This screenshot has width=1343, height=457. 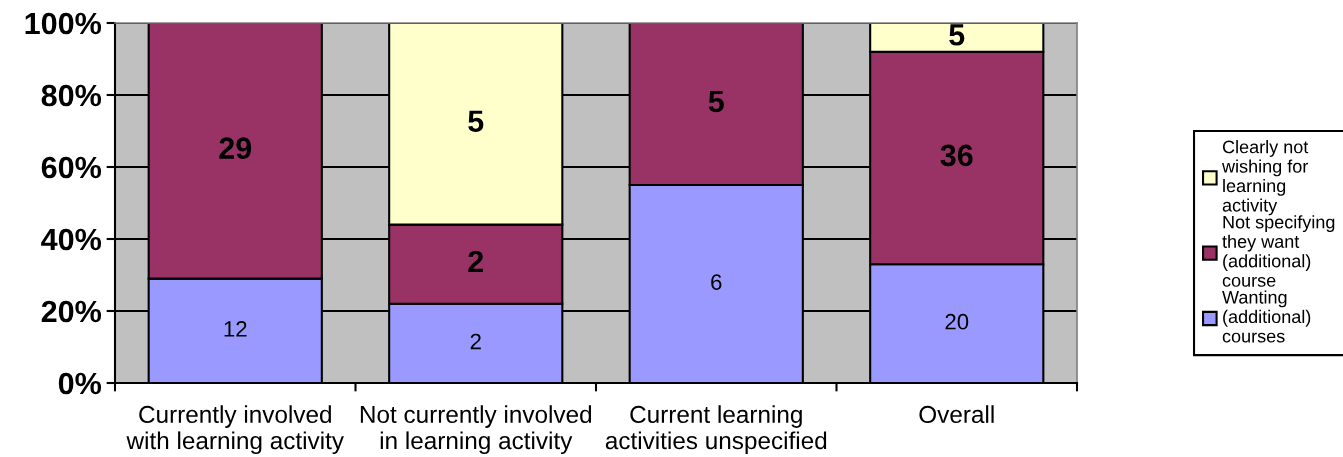 What do you see at coordinates (1278, 251) in the screenshot?
I see `legend-label: Not specifying they want (additional) course` at bounding box center [1278, 251].